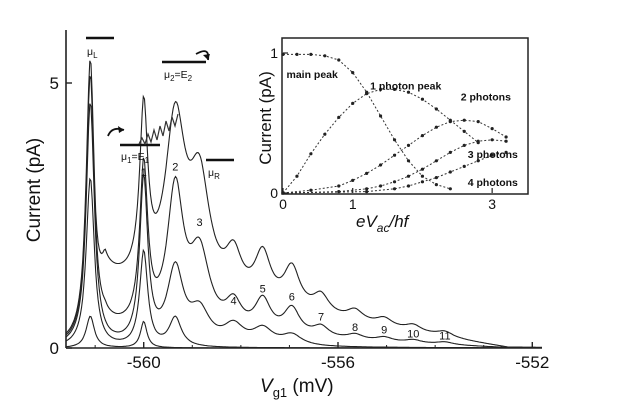  I want to click on main-x-tick-label: -556, so click(338, 362).